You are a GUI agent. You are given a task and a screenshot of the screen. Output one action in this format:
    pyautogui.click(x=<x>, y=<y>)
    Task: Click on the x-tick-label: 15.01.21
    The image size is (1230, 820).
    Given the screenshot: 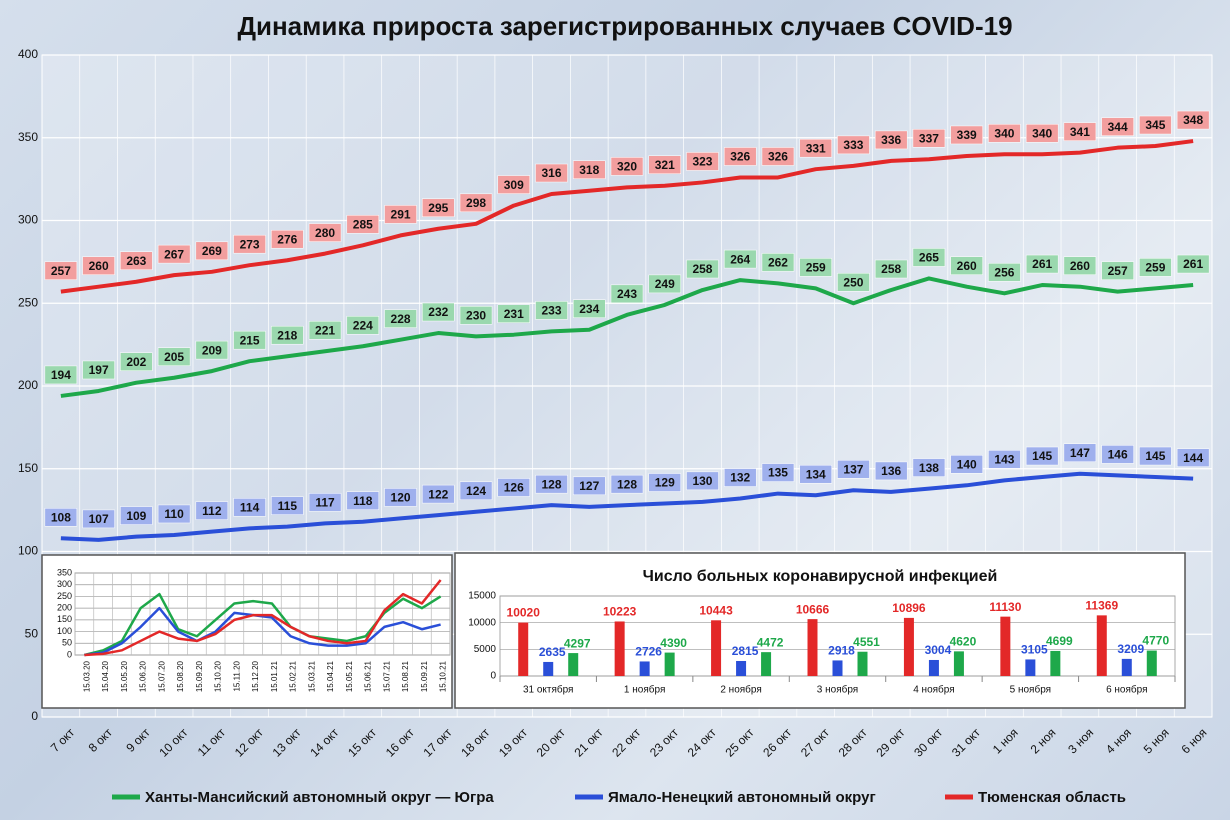 What is the action you would take?
    pyautogui.click(x=274, y=676)
    